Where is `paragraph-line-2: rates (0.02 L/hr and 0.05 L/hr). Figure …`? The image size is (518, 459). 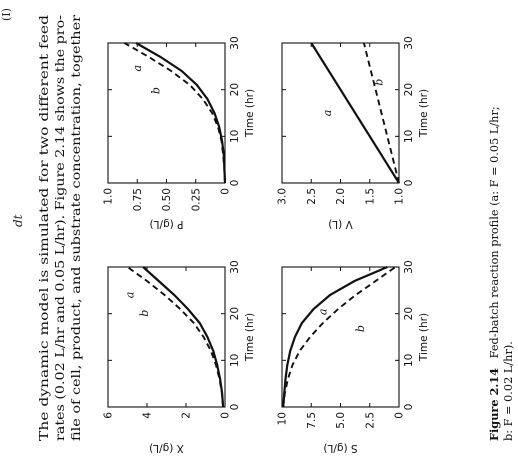 paragraph-line-2: rates (0.02 L/hr and 0.05 L/hr). Figure … is located at coordinates (60, 228).